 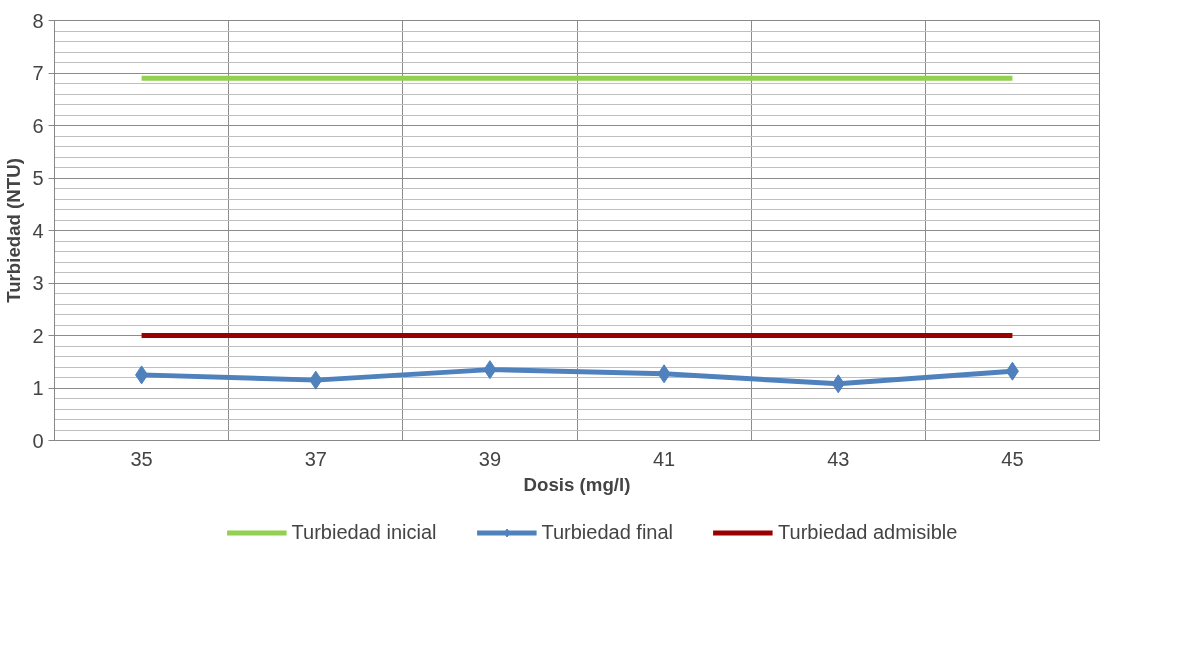 What do you see at coordinates (364, 532) in the screenshot?
I see `legend-label: Turbiedad inicial` at bounding box center [364, 532].